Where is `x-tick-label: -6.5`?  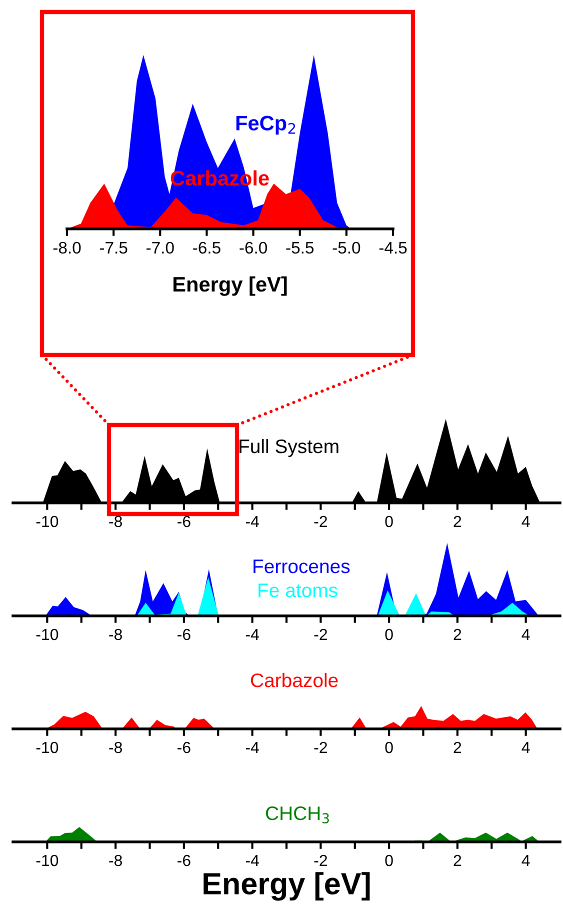 x-tick-label: -6.5 is located at coordinates (206, 248).